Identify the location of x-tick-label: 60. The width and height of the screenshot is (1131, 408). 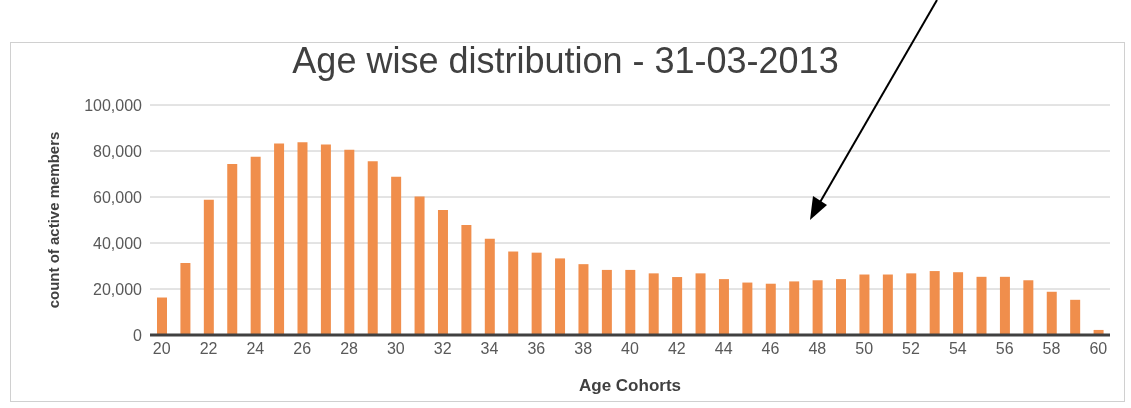
(1098, 349).